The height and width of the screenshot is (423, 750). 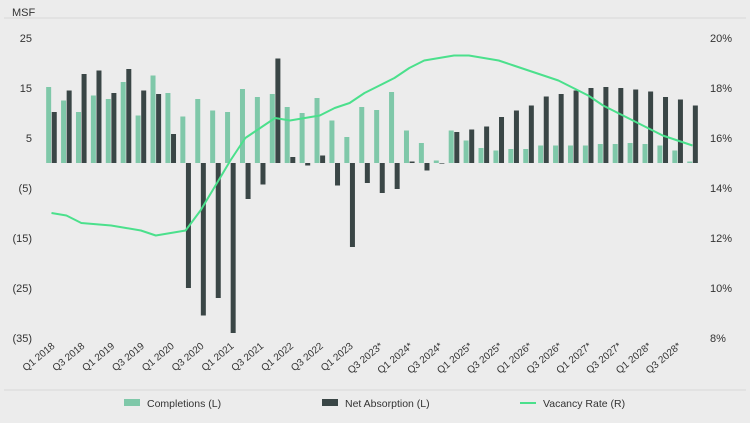 What do you see at coordinates (24, 13) in the screenshot?
I see `left-axis-title: MSF` at bounding box center [24, 13].